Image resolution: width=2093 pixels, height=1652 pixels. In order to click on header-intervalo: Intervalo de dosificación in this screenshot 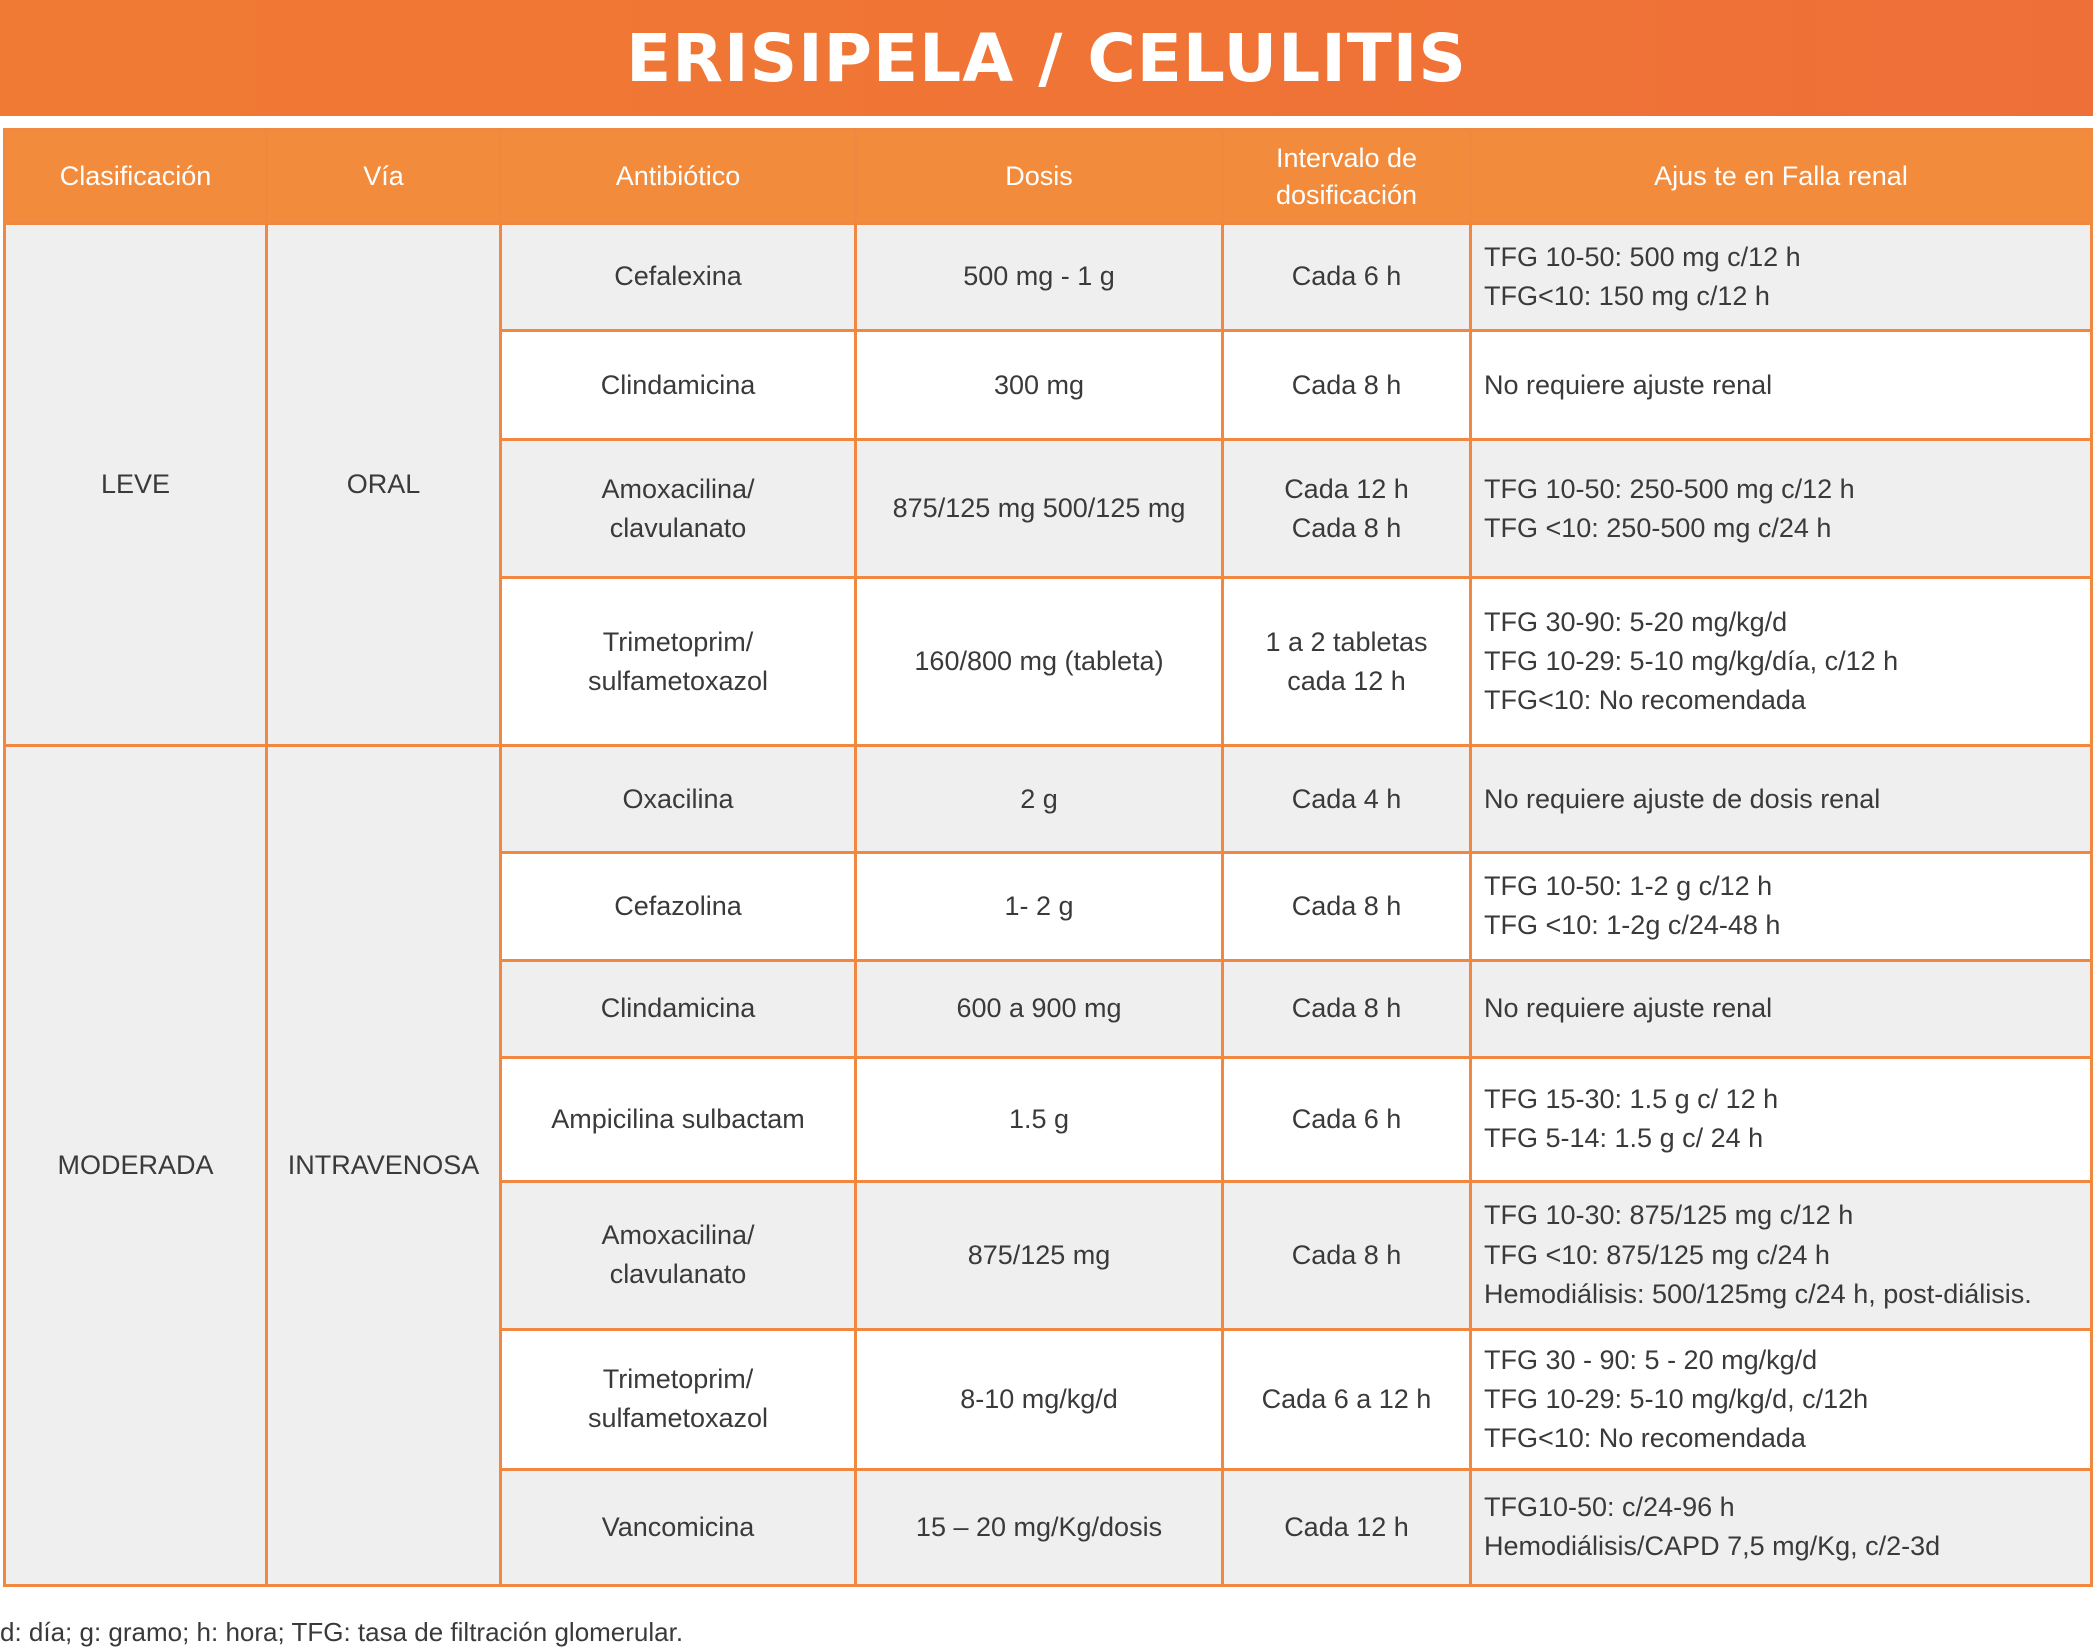, I will do `click(1346, 176)`.